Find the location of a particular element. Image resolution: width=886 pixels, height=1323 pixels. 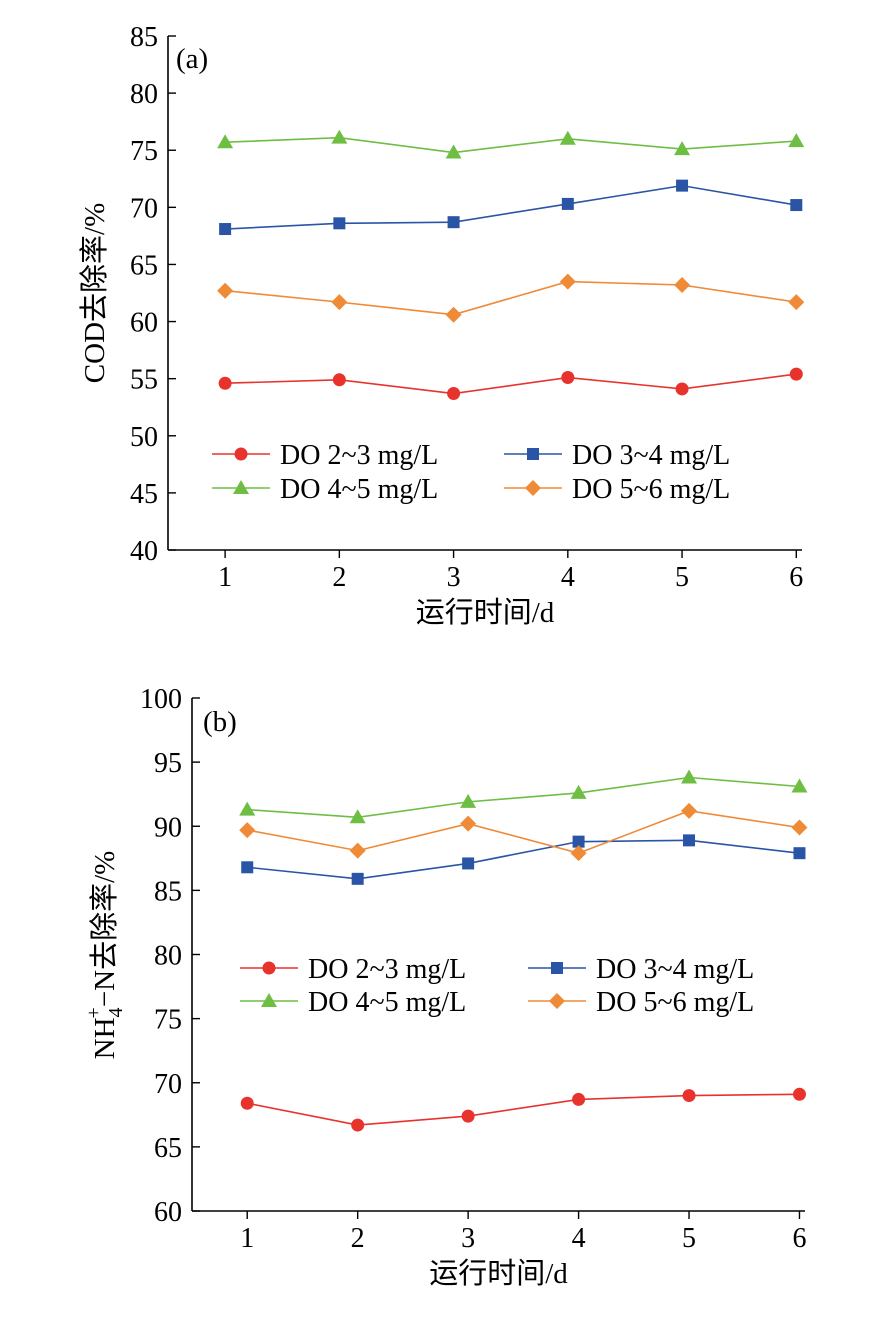

y-tick-label: 95 is located at coordinates (168, 763).